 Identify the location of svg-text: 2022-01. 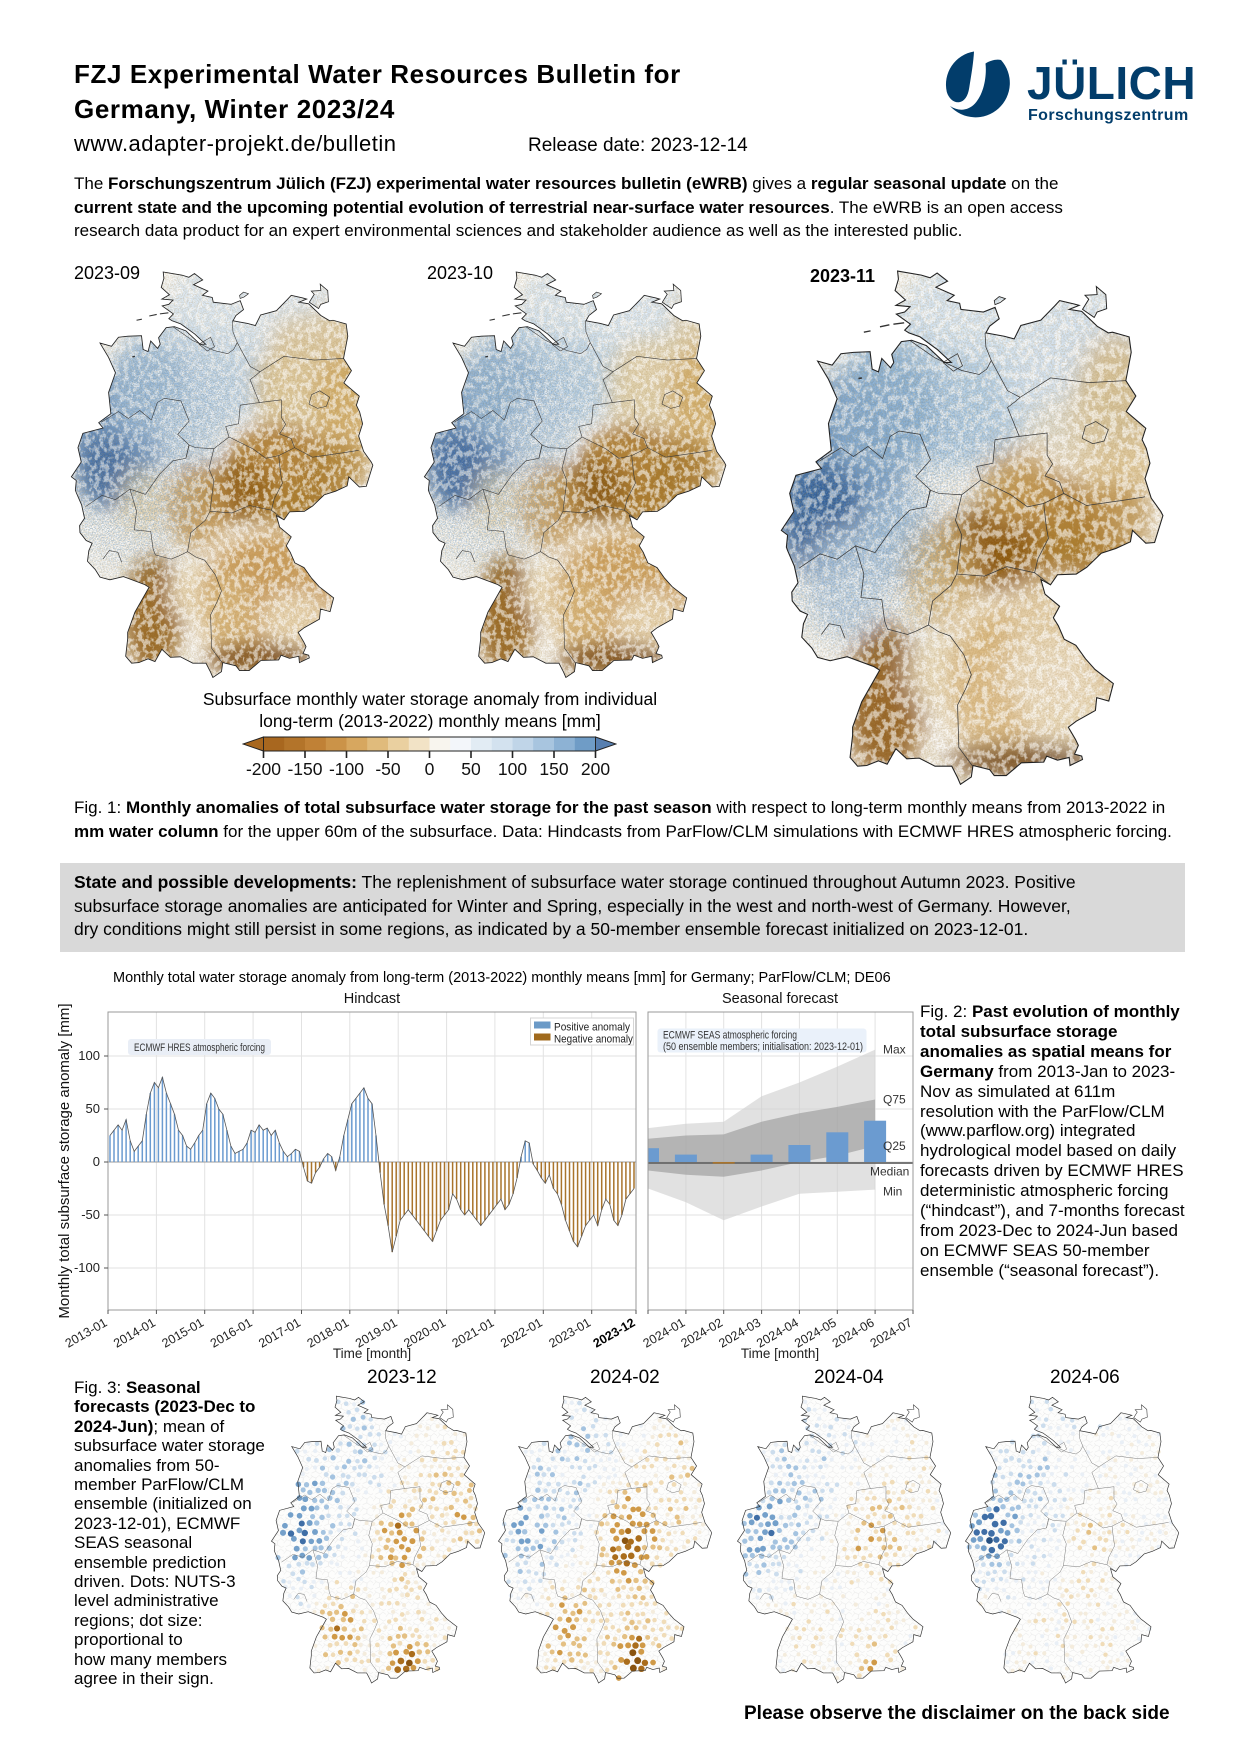
(521, 1332).